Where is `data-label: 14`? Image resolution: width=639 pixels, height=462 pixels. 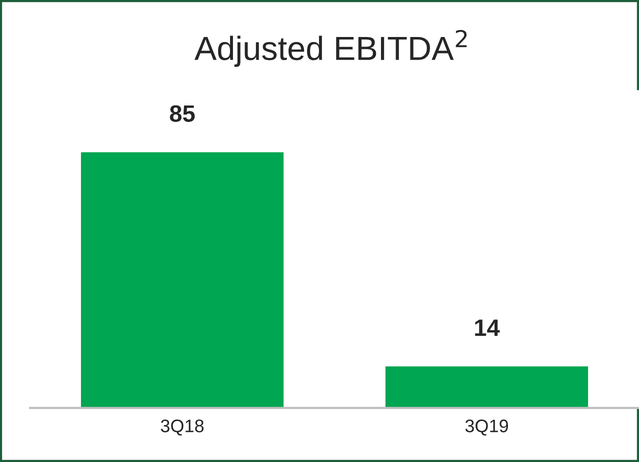
data-label: 14 is located at coordinates (487, 328).